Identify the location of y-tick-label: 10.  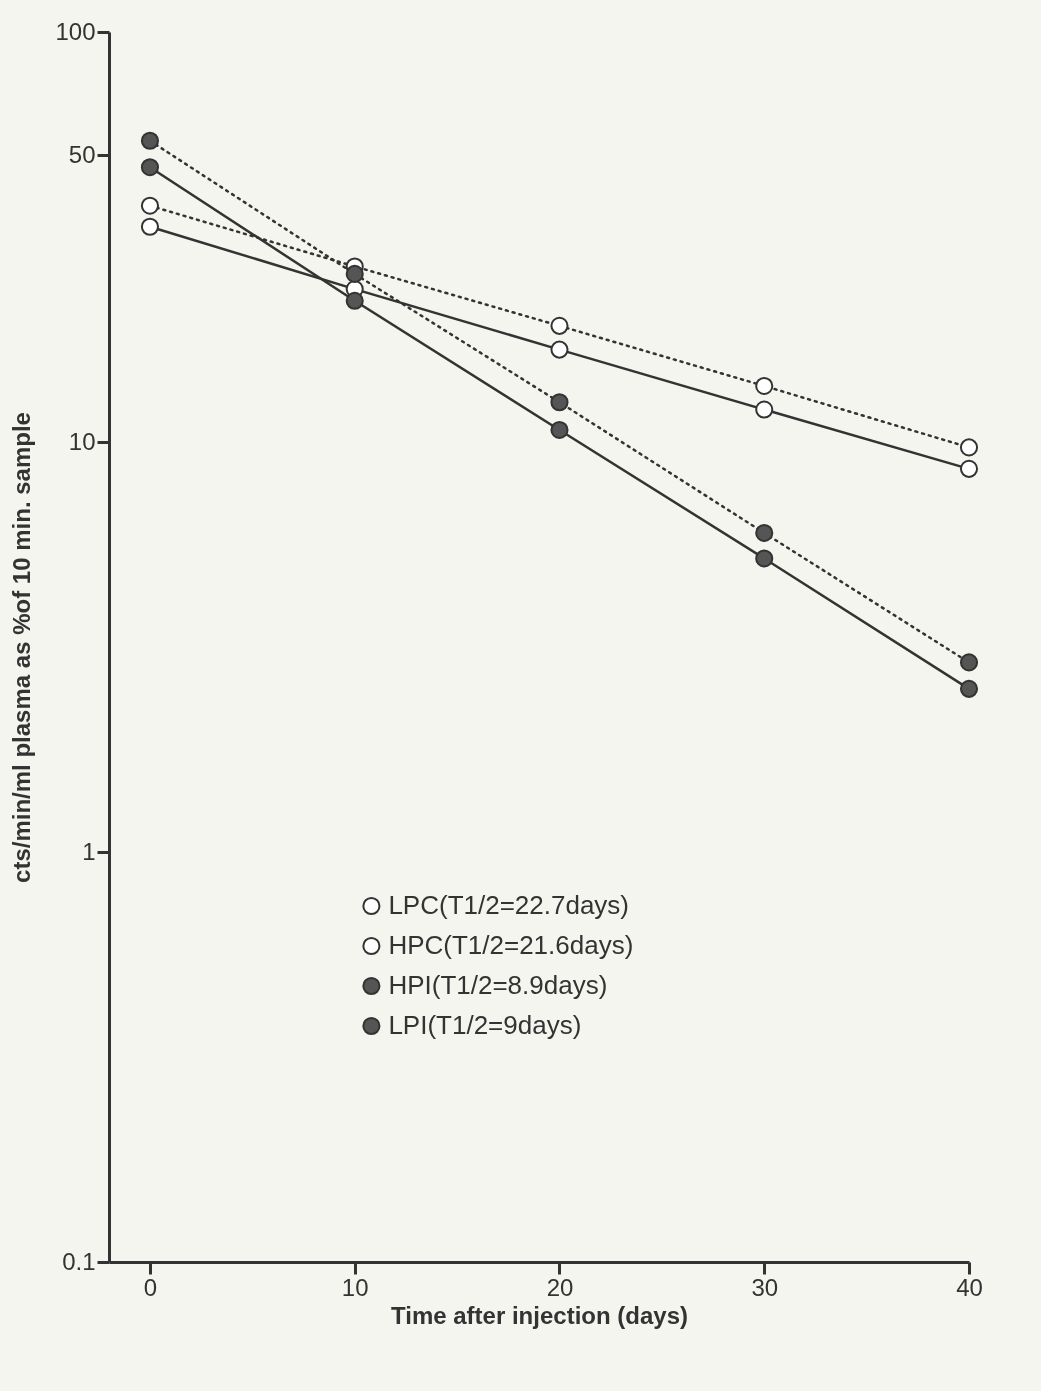
(82, 441).